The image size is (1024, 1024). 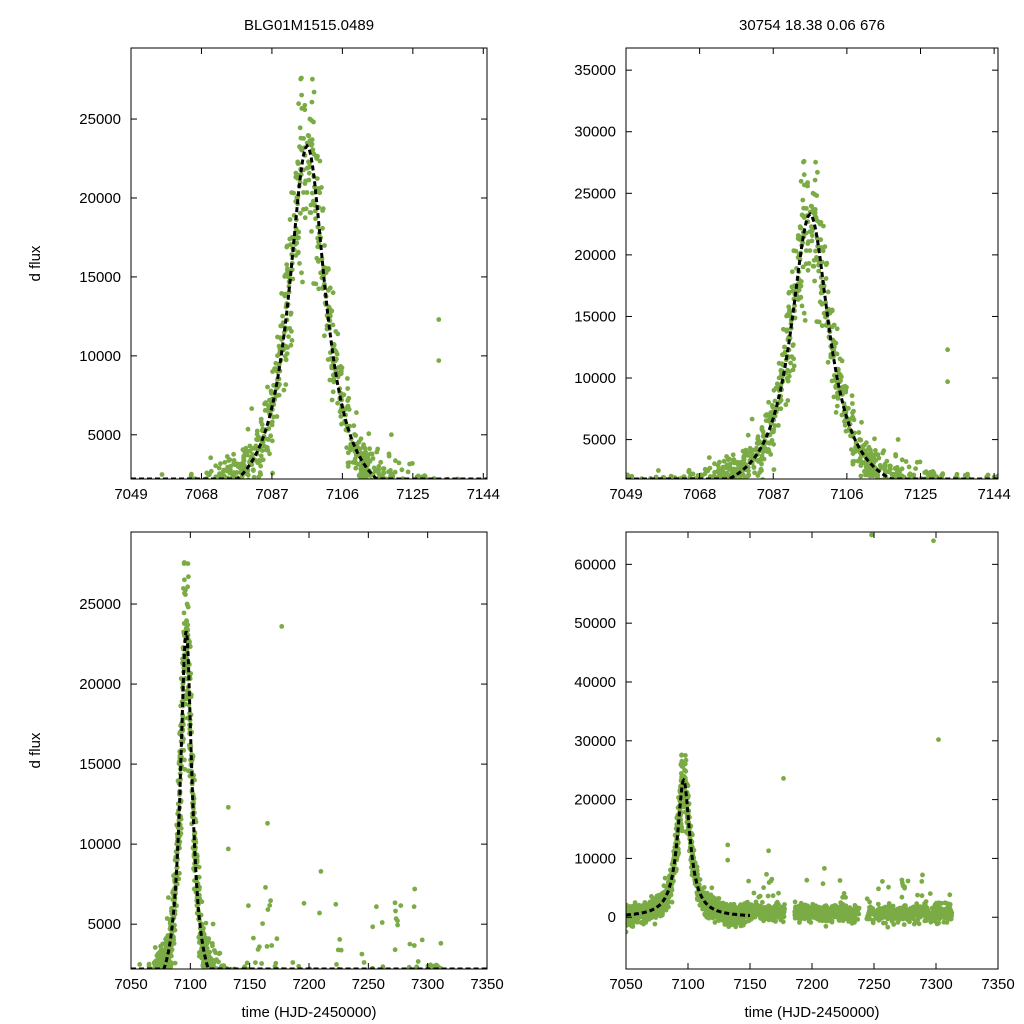 I want to click on x-tick-label: 7106, so click(x=342, y=494).